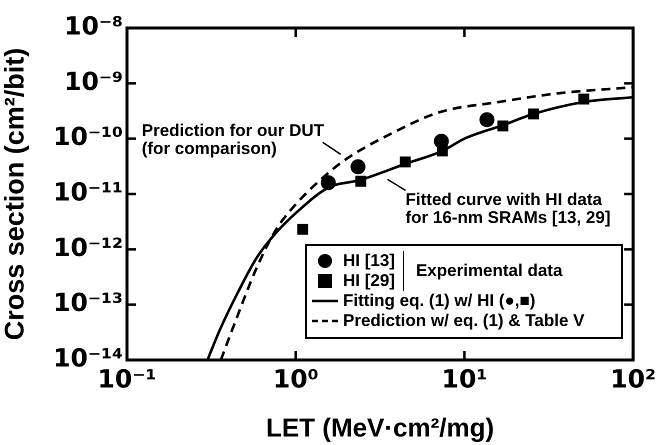 The height and width of the screenshot is (445, 662). What do you see at coordinates (88, 247) in the screenshot?
I see `y-tick-label: 10⁻¹²` at bounding box center [88, 247].